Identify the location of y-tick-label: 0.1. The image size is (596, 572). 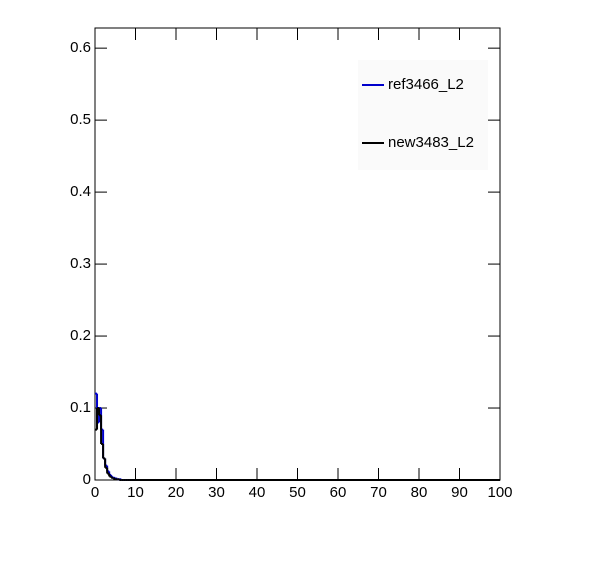
(80, 407).